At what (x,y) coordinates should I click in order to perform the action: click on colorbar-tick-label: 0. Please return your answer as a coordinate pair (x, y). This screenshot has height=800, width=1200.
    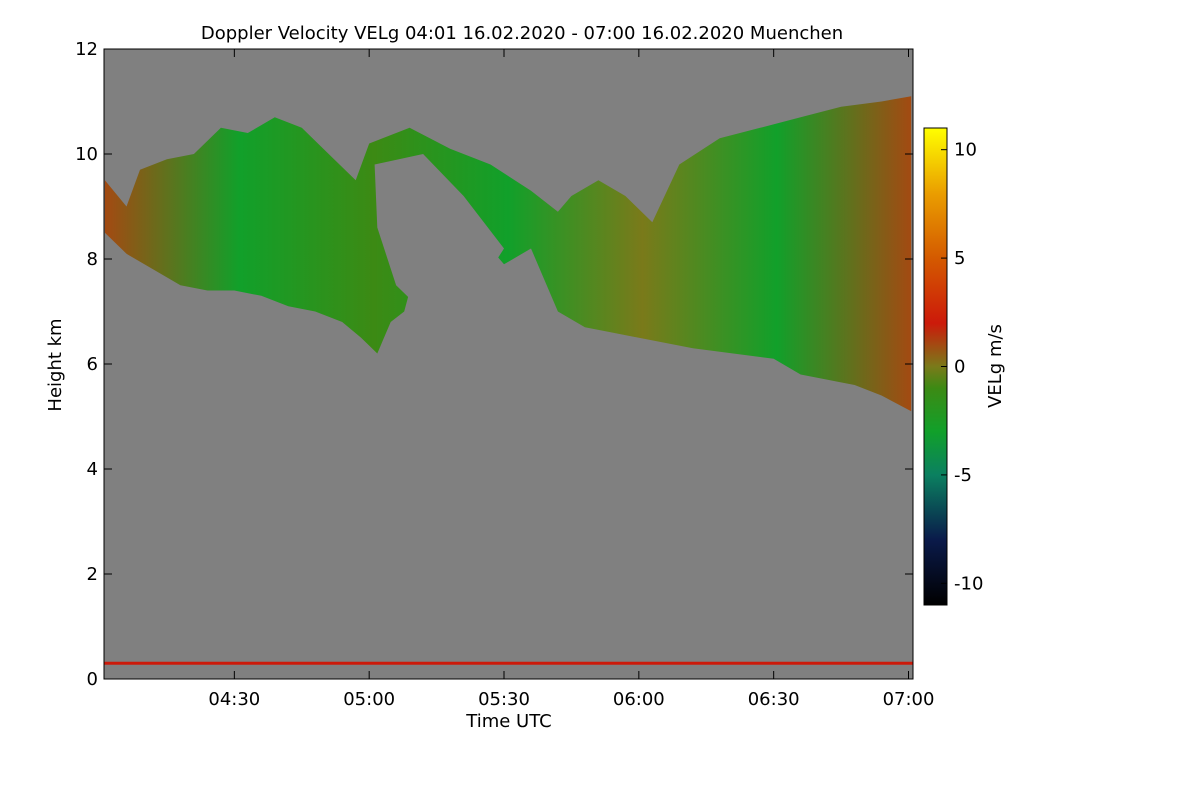
    Looking at the image, I should click on (959, 367).